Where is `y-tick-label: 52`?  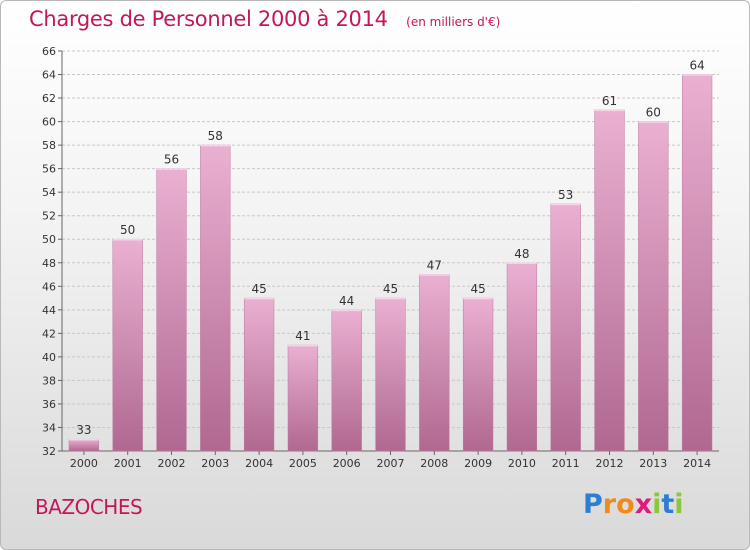
y-tick-label: 52 is located at coordinates (49, 216).